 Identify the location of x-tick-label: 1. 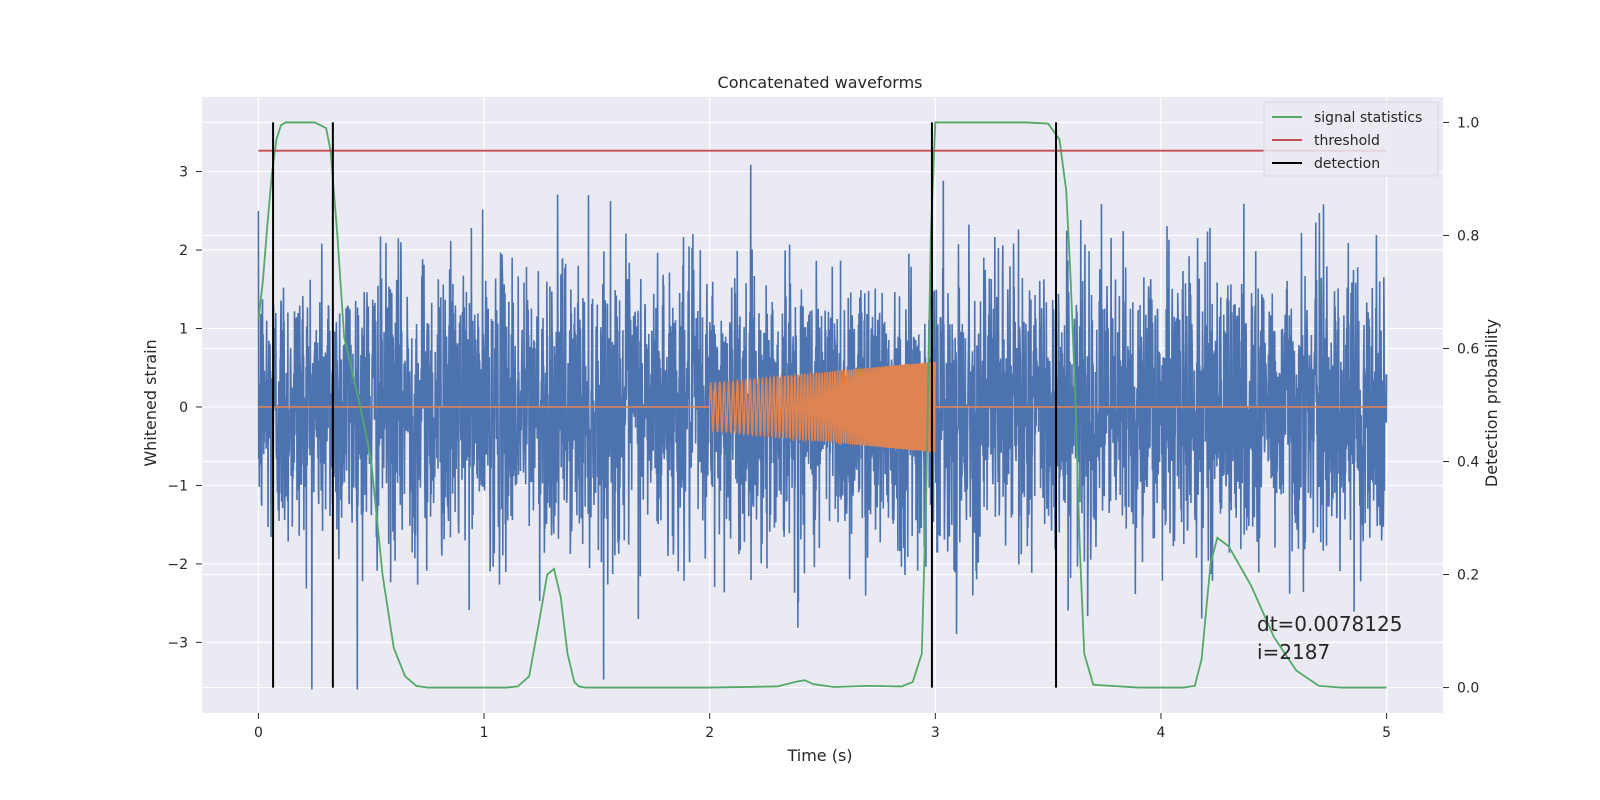
(484, 733).